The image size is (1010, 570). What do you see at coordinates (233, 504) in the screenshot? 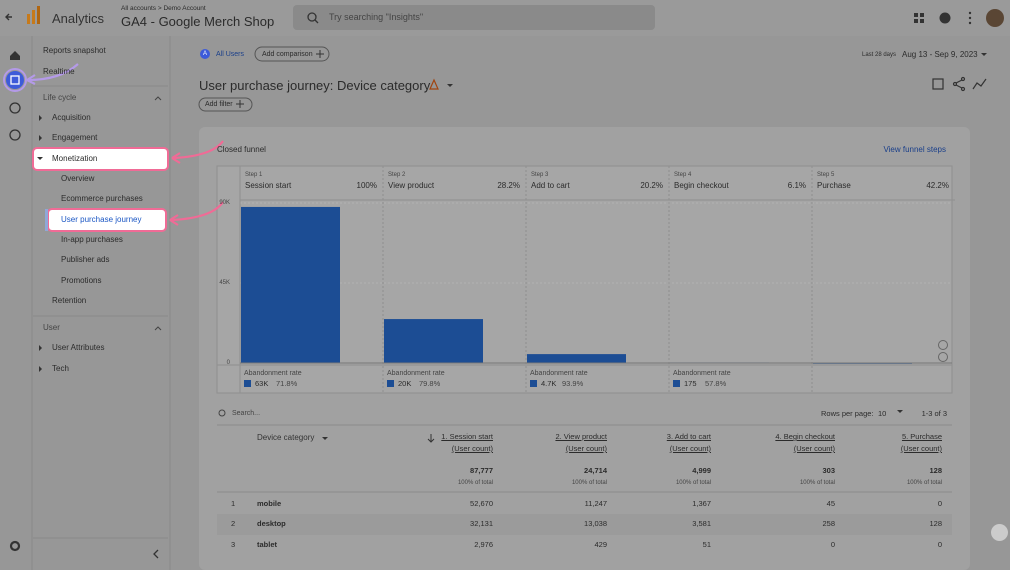
I see `row-index: 1` at bounding box center [233, 504].